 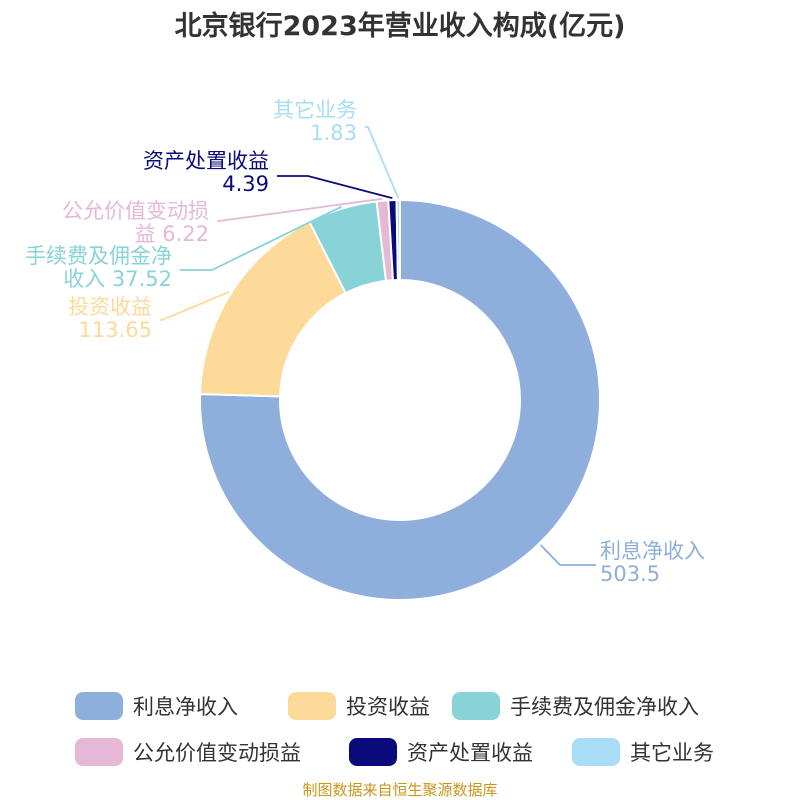 I want to click on chart-title: 北京银行2023年营业收入构成(亿元), so click(x=400, y=26).